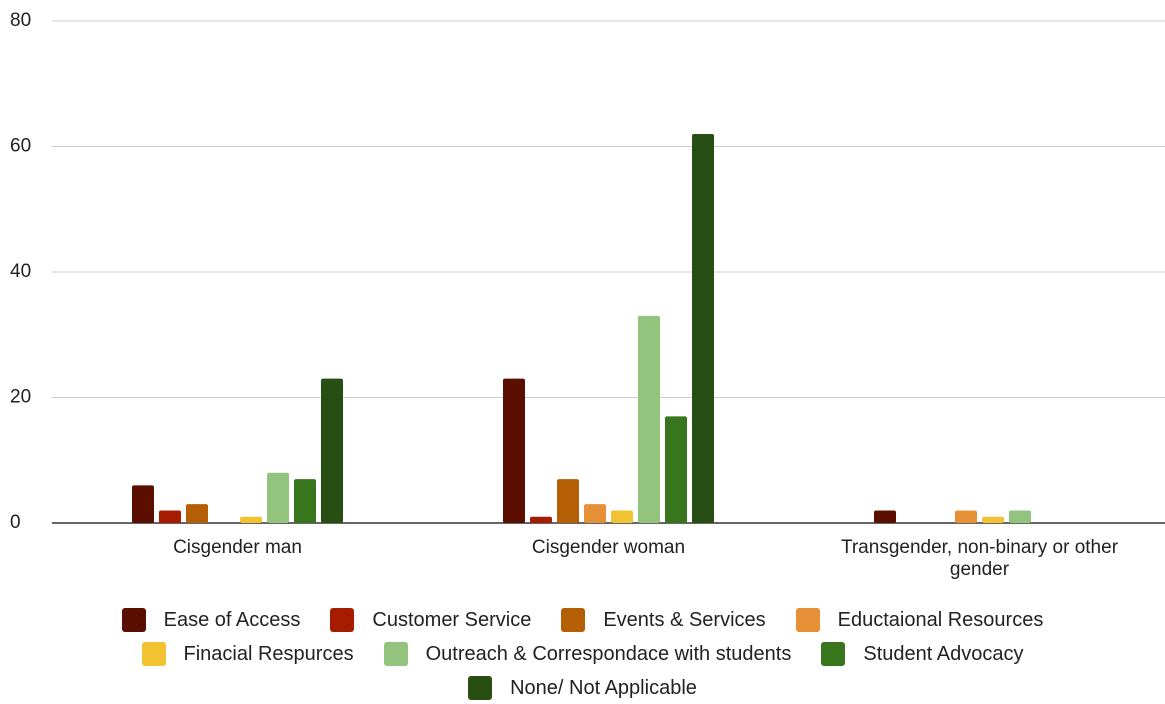 The image size is (1165, 704). Describe the element at coordinates (20, 271) in the screenshot. I see `y-tick-label: 40` at that location.